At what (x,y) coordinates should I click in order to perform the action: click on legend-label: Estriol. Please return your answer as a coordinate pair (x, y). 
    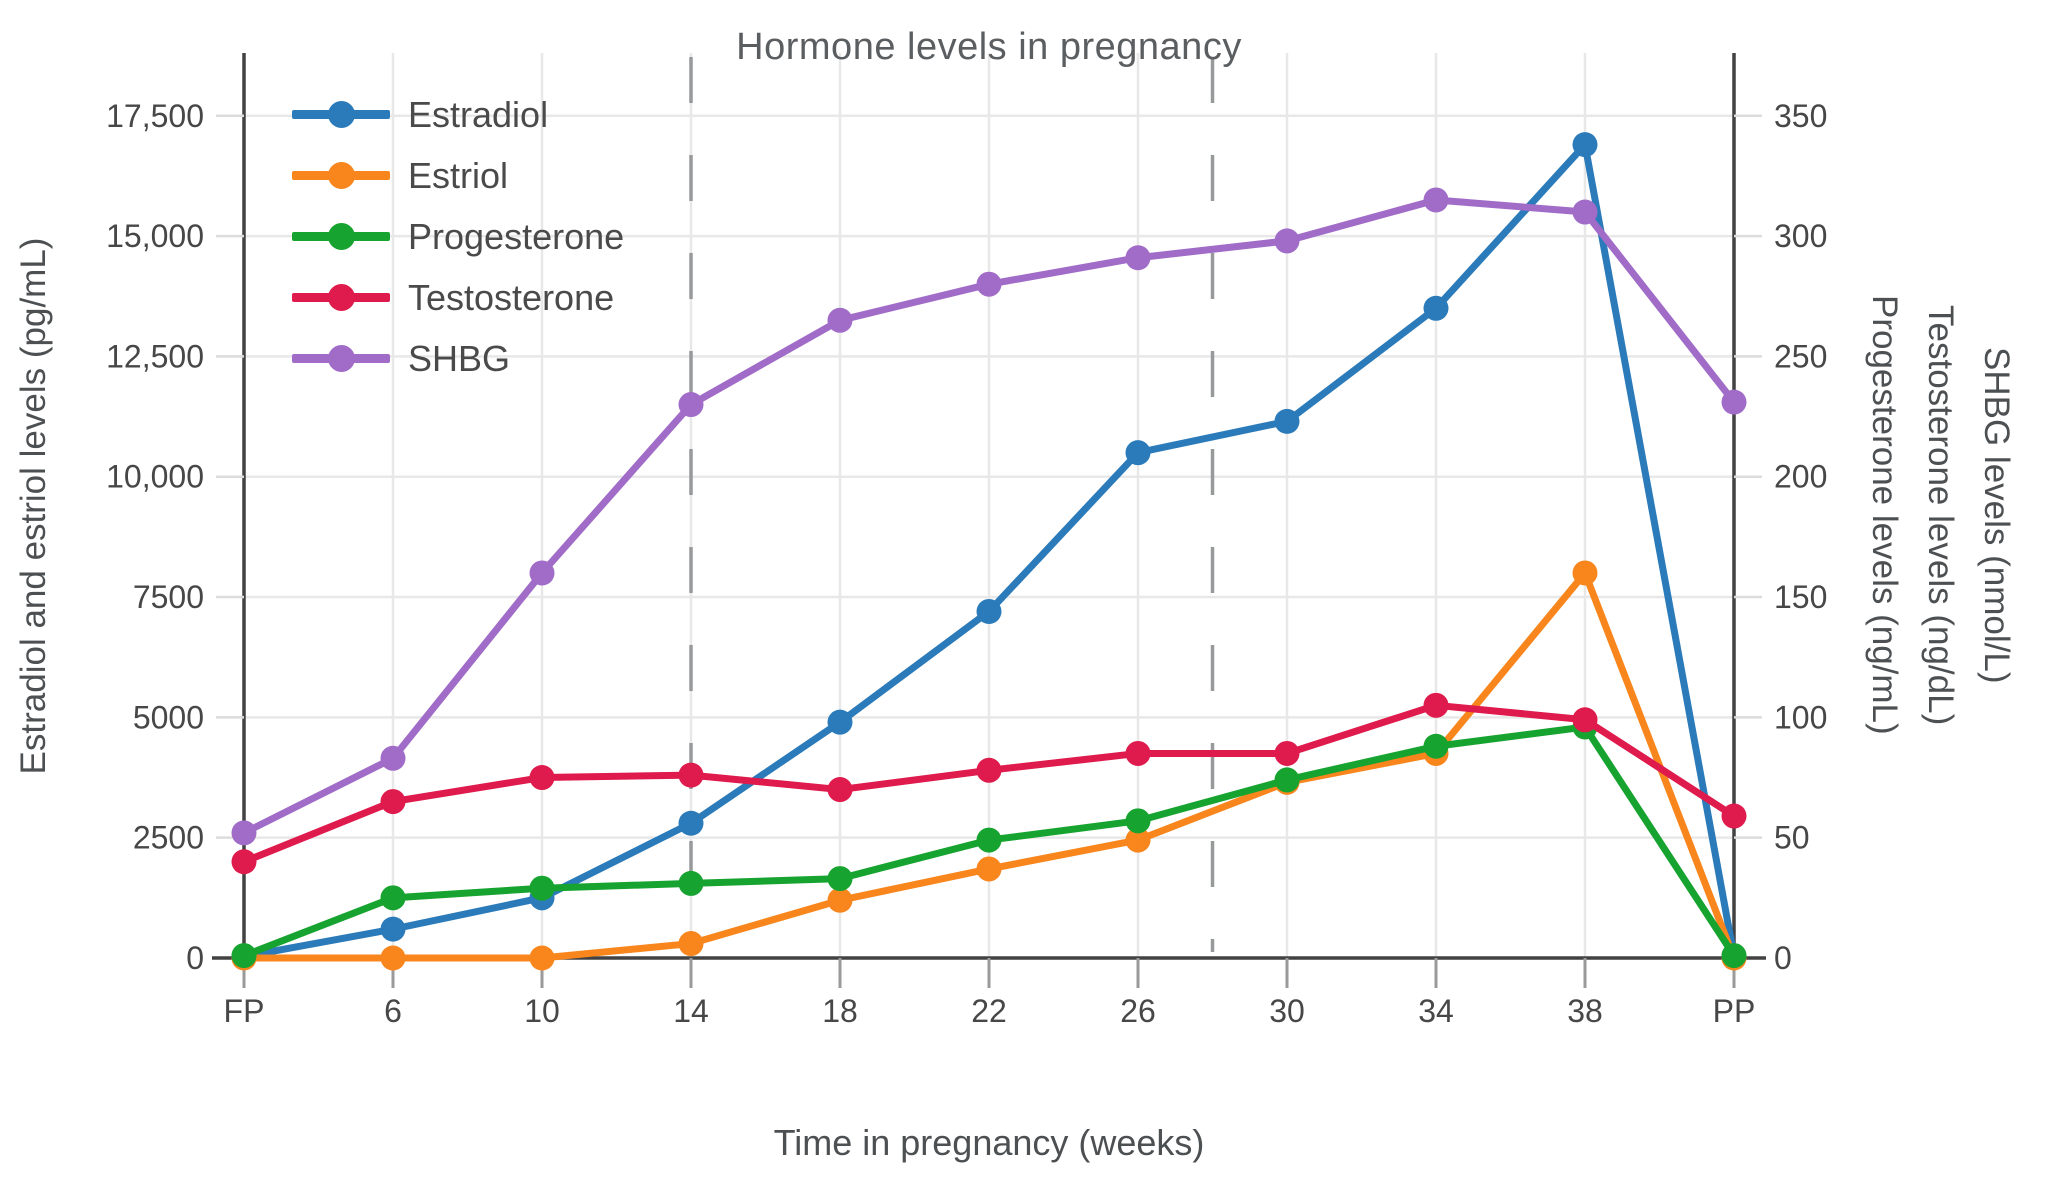
    Looking at the image, I should click on (458, 175).